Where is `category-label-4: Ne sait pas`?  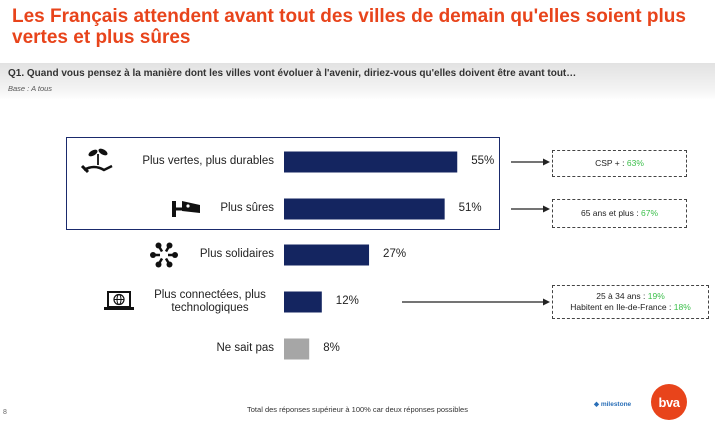
category-label-4: Ne sait pas is located at coordinates (245, 348).